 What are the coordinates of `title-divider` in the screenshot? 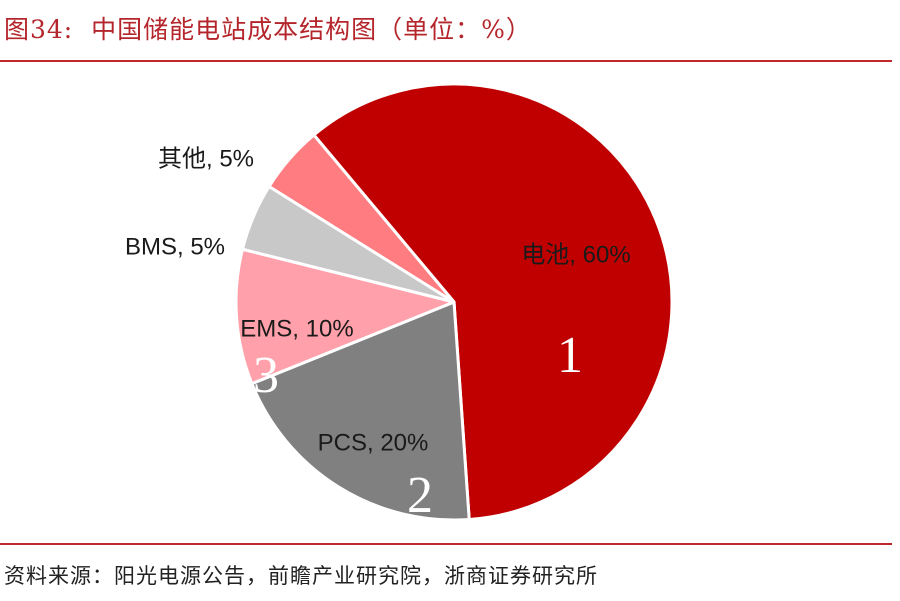 It's located at (446, 61).